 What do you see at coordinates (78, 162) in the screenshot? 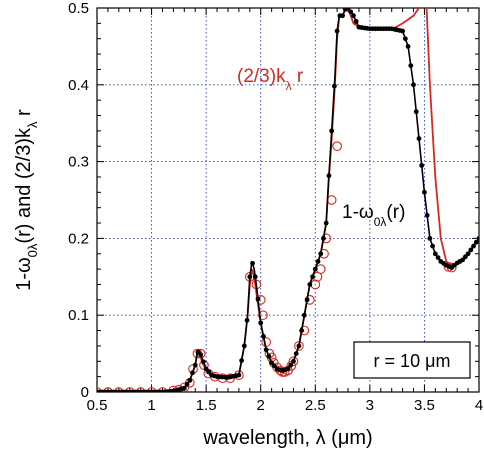
I see `y-tick-label: 0.3` at bounding box center [78, 162].